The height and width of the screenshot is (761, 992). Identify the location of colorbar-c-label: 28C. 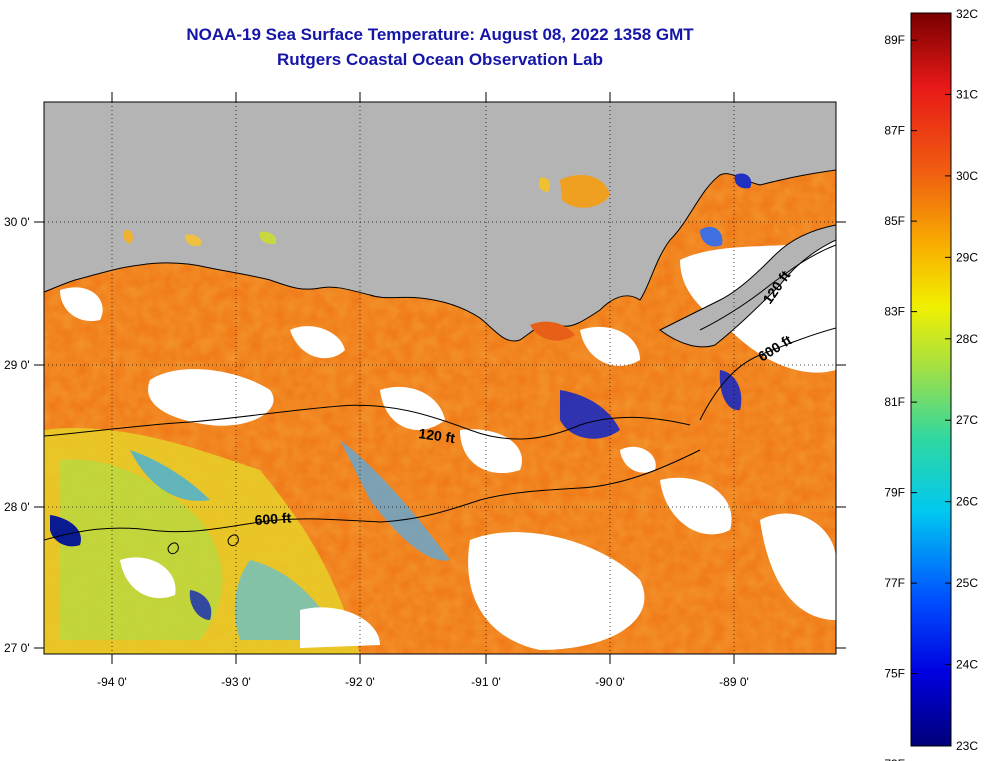
(967, 339).